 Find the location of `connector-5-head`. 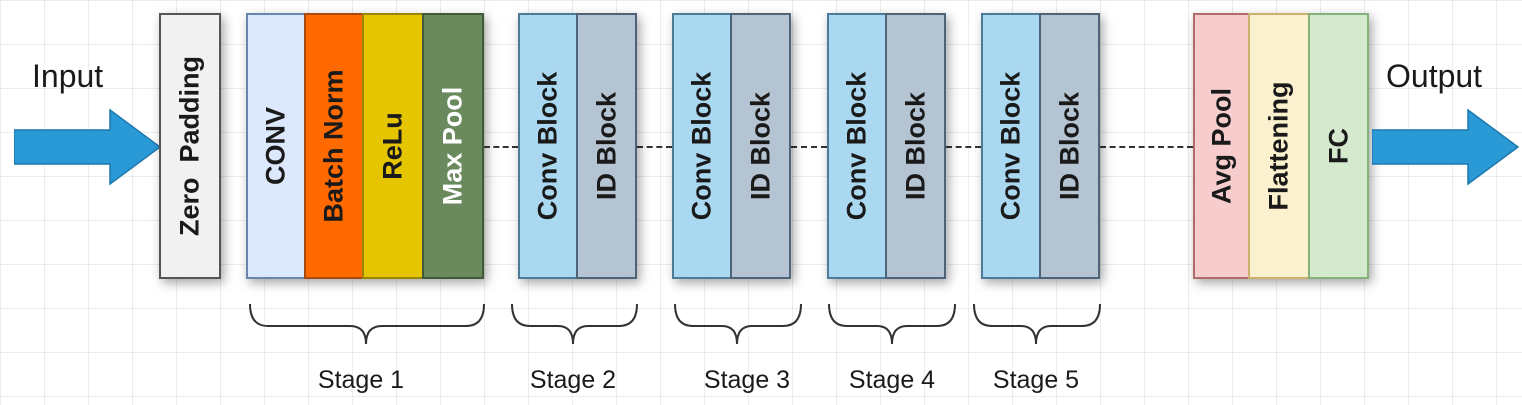

connector-5-head is located at coordinates (1146, 147).